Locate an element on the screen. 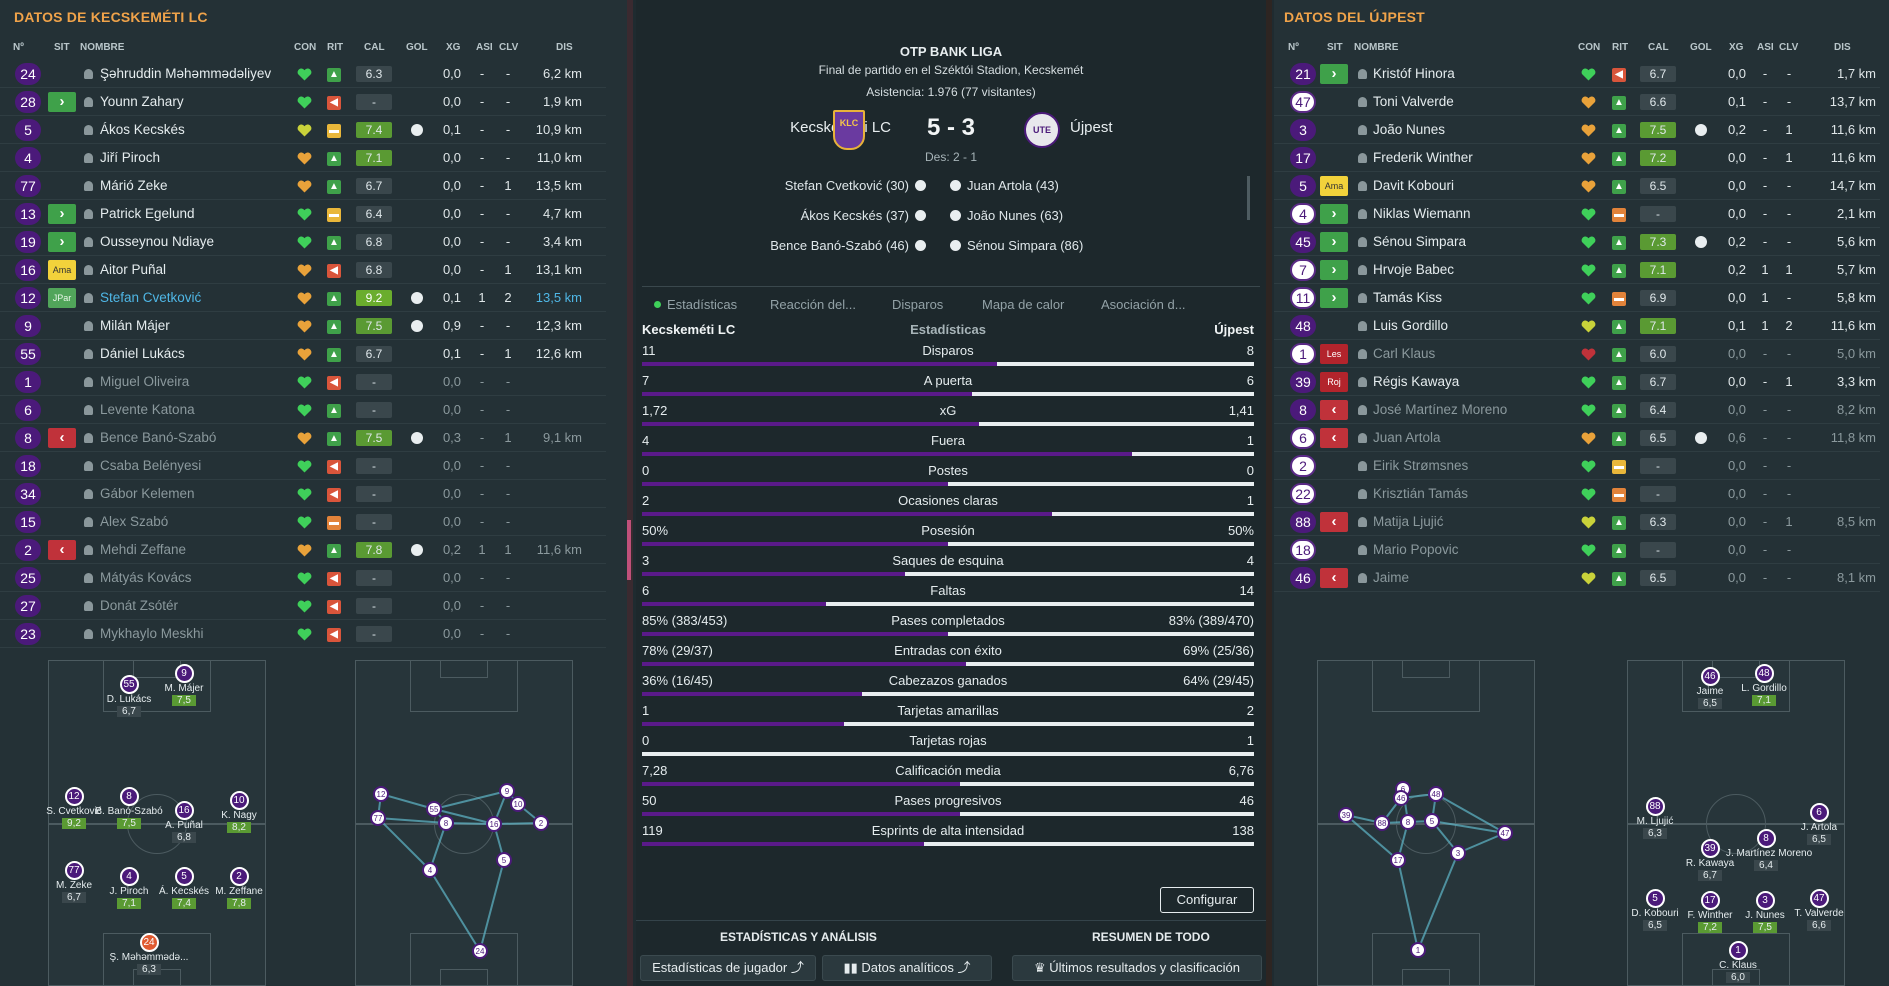 This screenshot has width=1889, height=986. pass-node: 5 is located at coordinates (504, 860).